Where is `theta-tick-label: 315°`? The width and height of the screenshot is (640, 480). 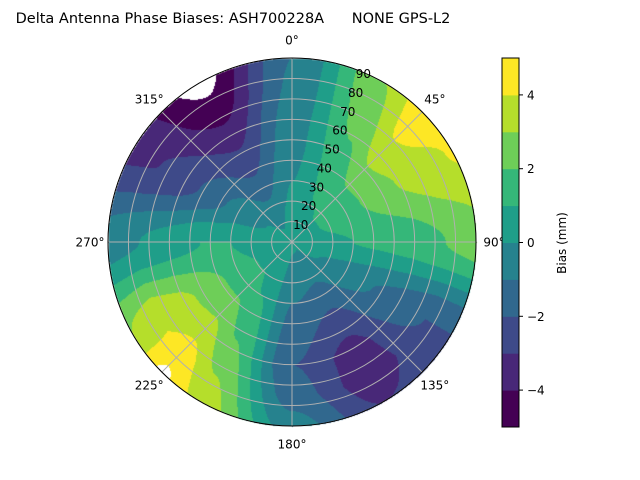 theta-tick-label: 315° is located at coordinates (149, 100).